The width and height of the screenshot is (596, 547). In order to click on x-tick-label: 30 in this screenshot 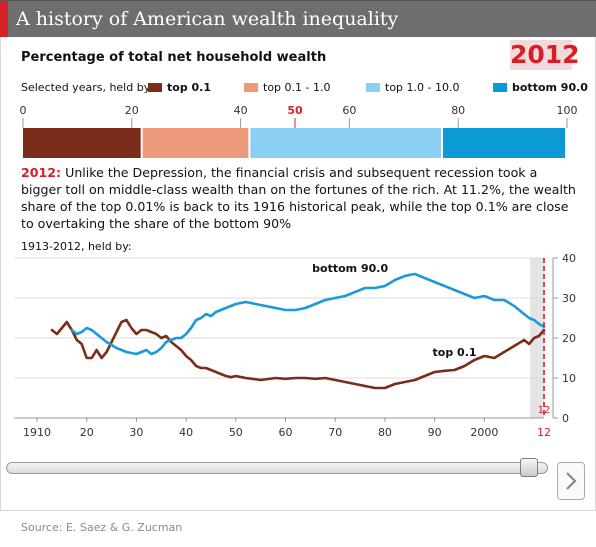, I will do `click(136, 432)`.